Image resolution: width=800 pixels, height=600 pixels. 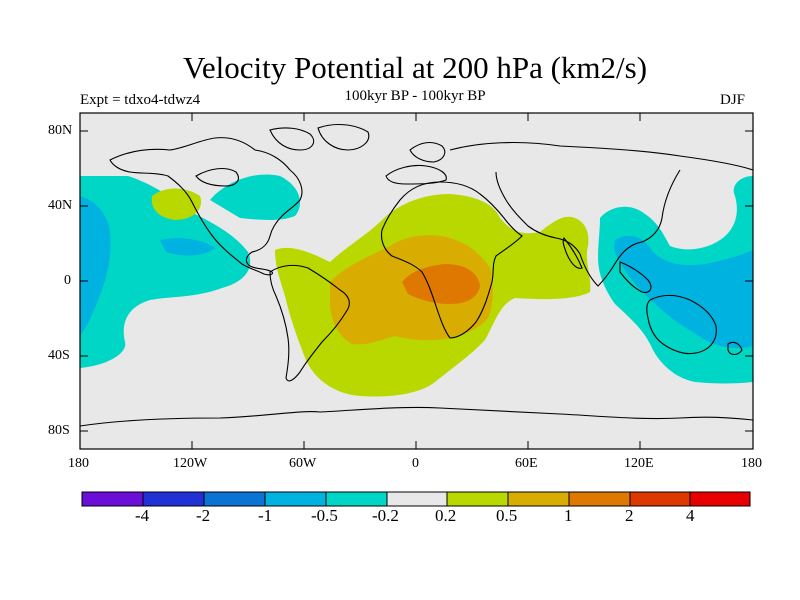 I want to click on colorbar-label: 2, so click(x=629, y=515).